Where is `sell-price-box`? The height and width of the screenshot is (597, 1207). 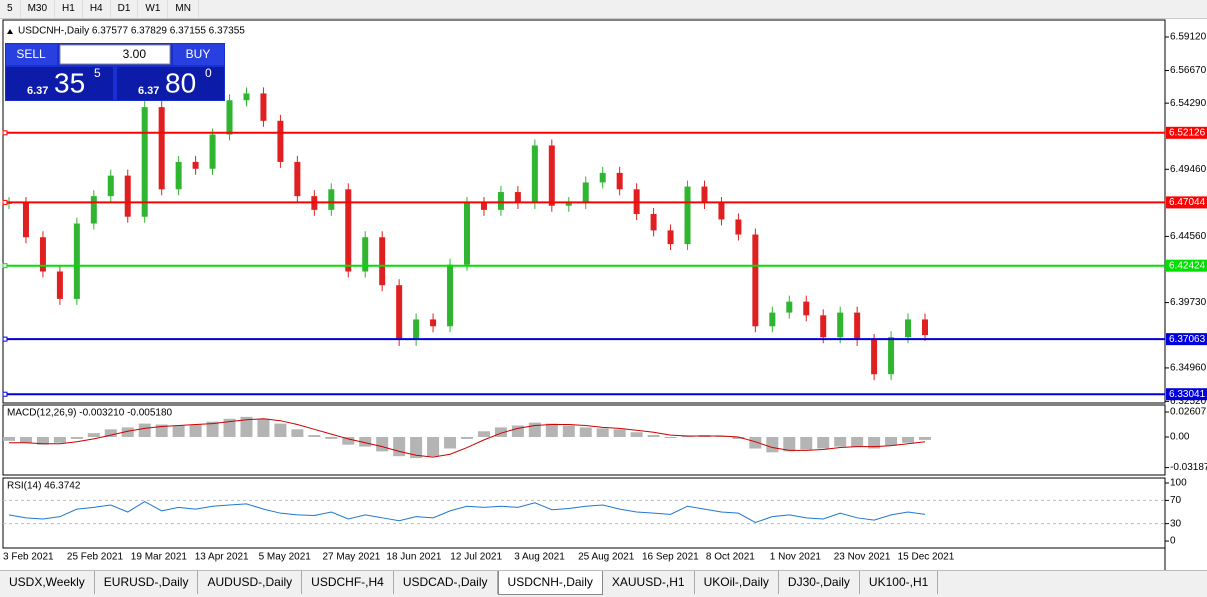
sell-price-box is located at coordinates (59, 83).